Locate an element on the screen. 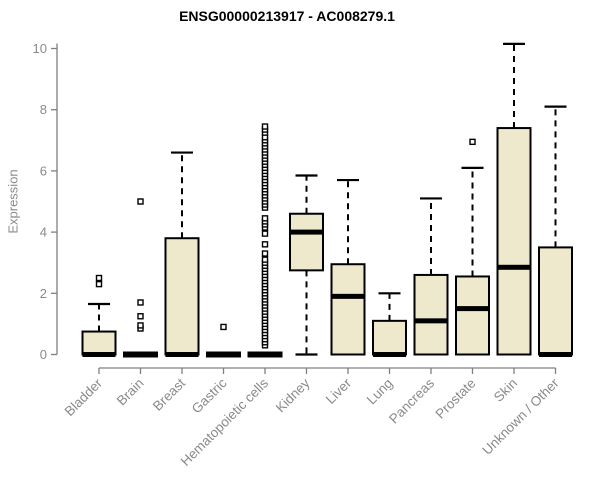 The image size is (600, 500). y-tick-label: 10 is located at coordinates (40, 48).